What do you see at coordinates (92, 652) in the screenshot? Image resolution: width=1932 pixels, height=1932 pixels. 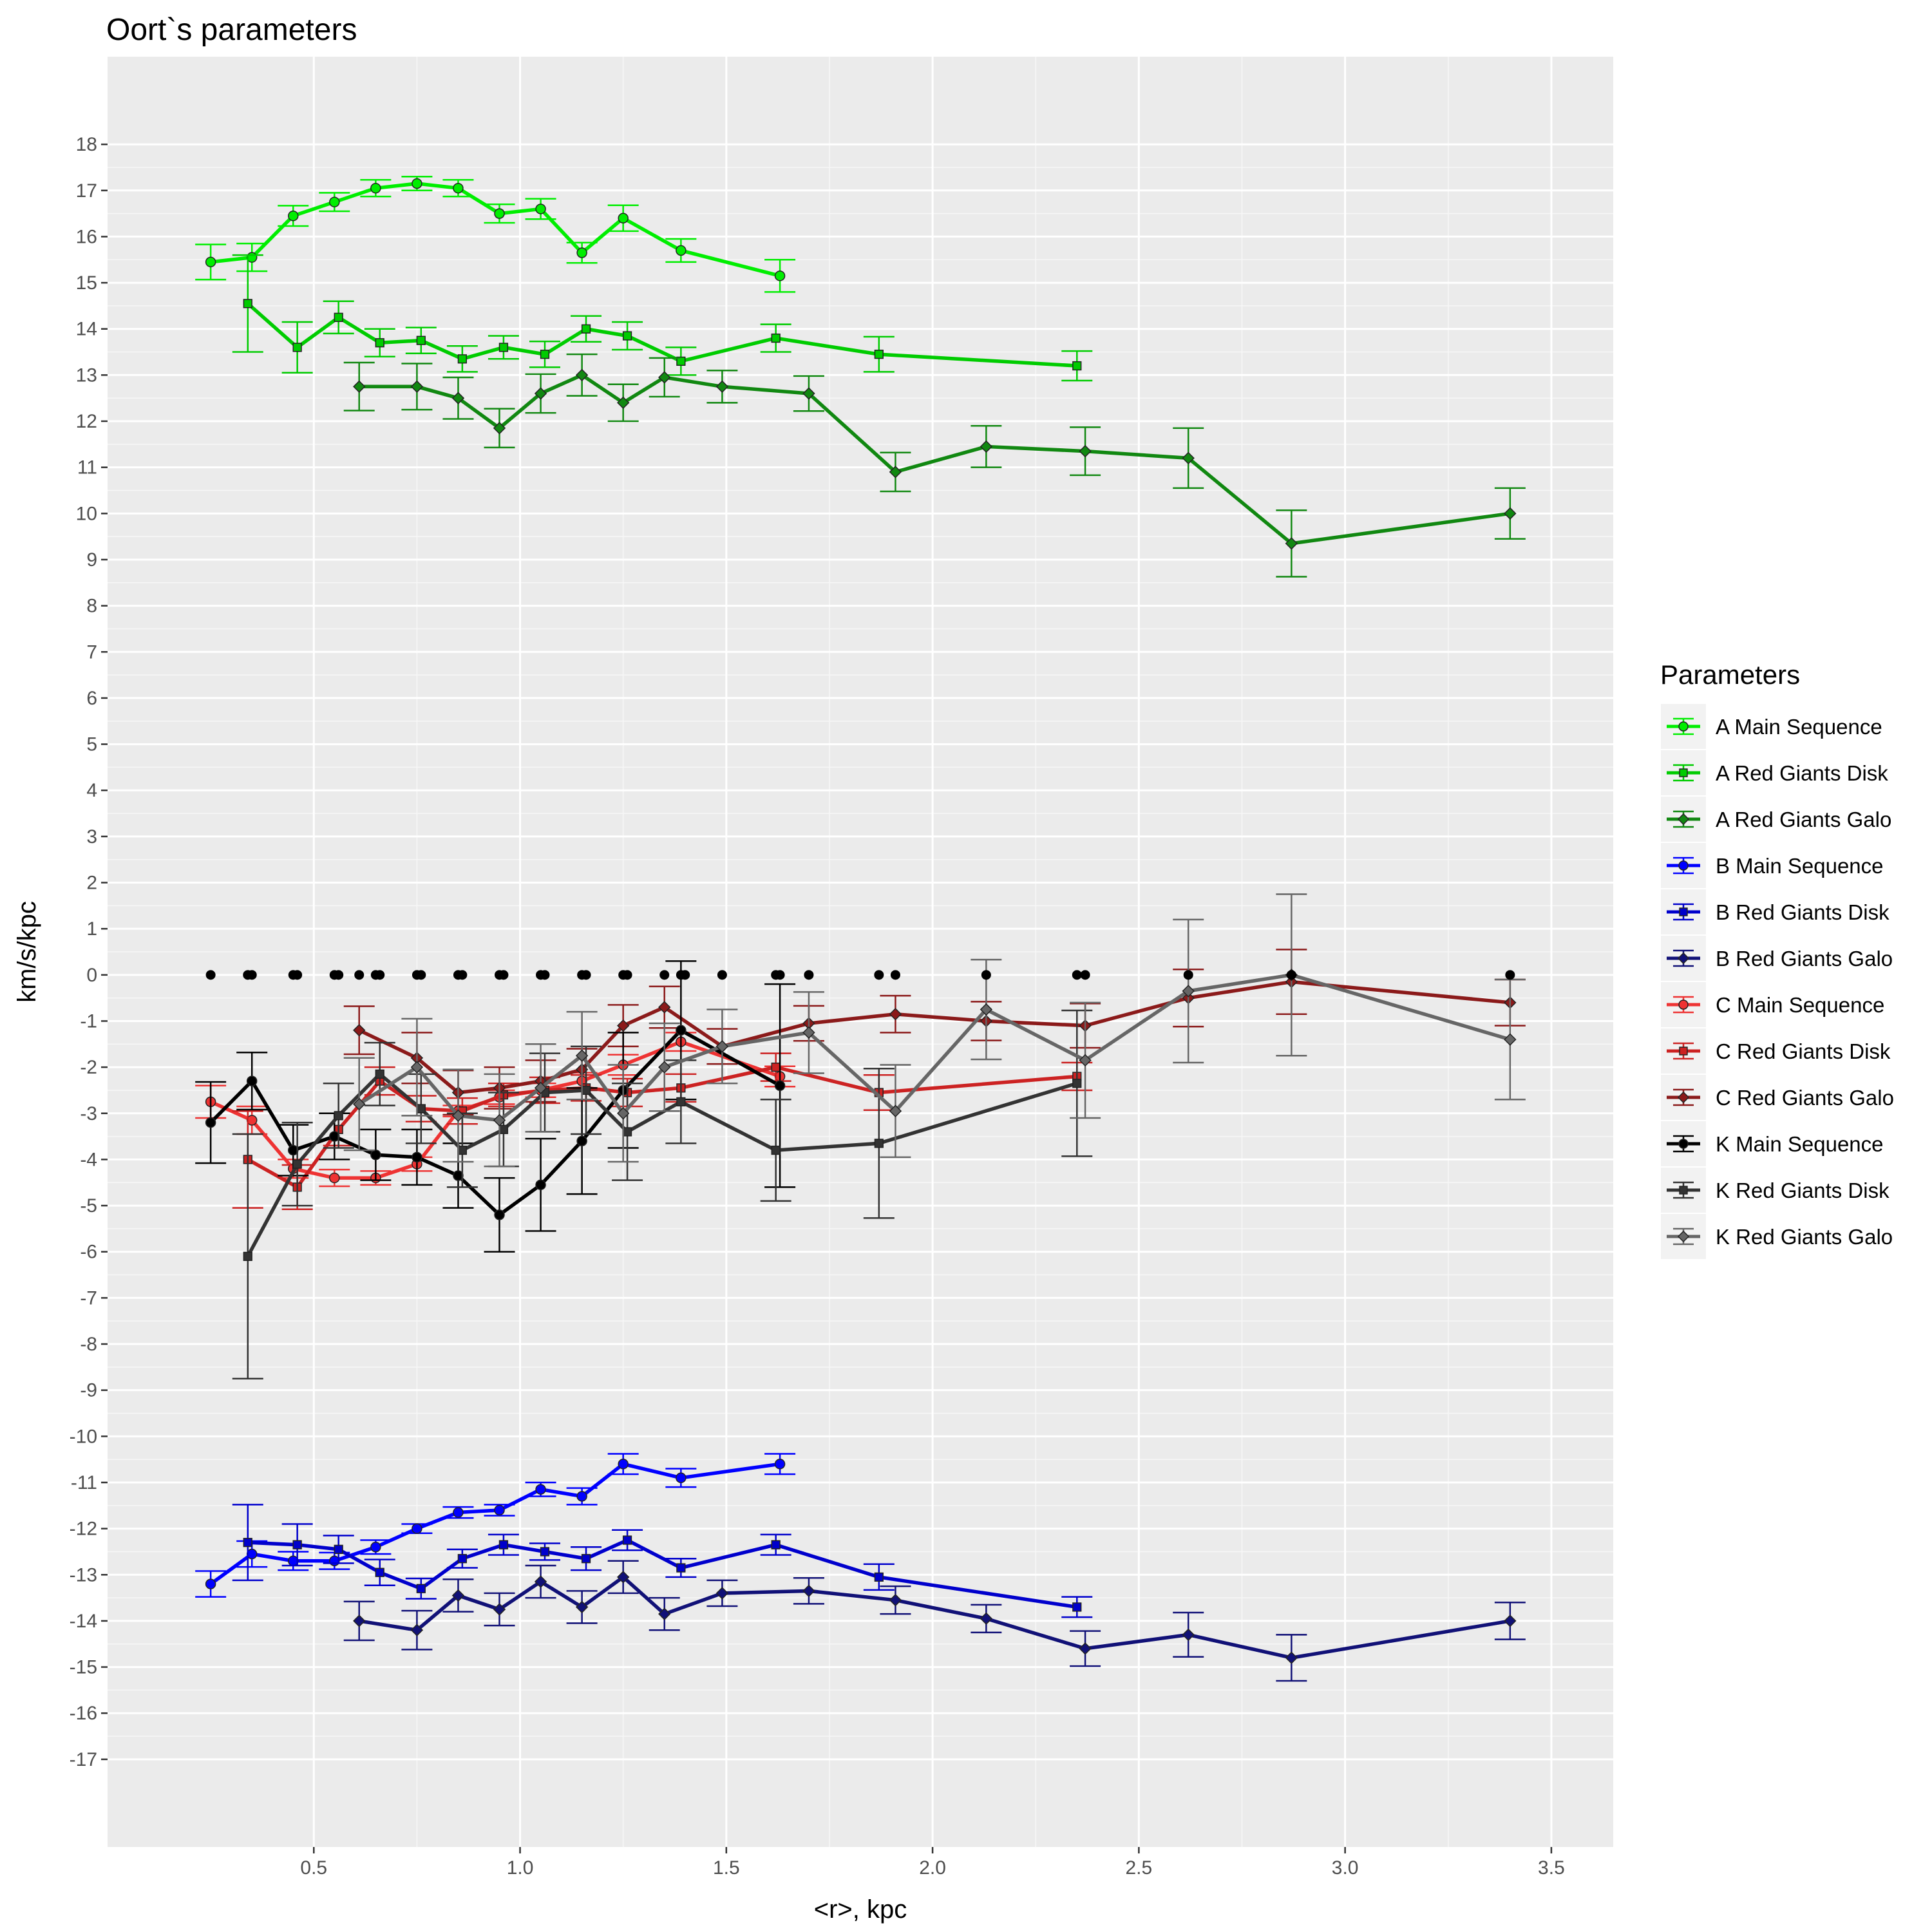 I see `y-tick-label: 7` at bounding box center [92, 652].